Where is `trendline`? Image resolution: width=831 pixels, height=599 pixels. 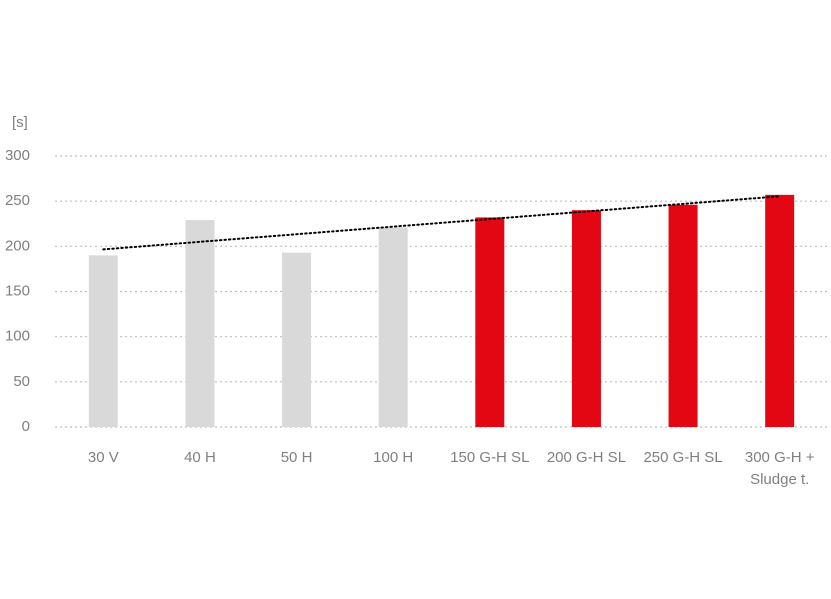
trendline is located at coordinates (441, 223).